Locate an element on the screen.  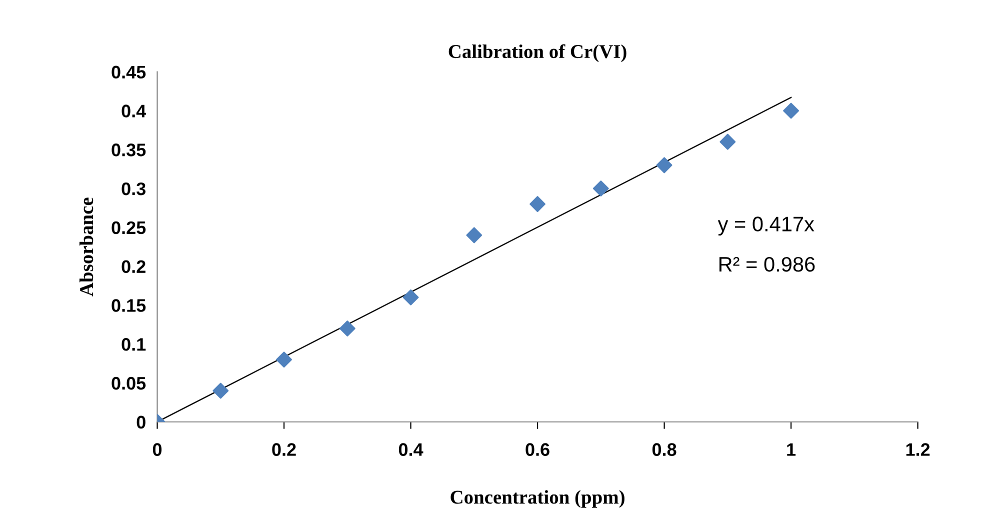
y-tick-label: 0.05 is located at coordinates (129, 383).